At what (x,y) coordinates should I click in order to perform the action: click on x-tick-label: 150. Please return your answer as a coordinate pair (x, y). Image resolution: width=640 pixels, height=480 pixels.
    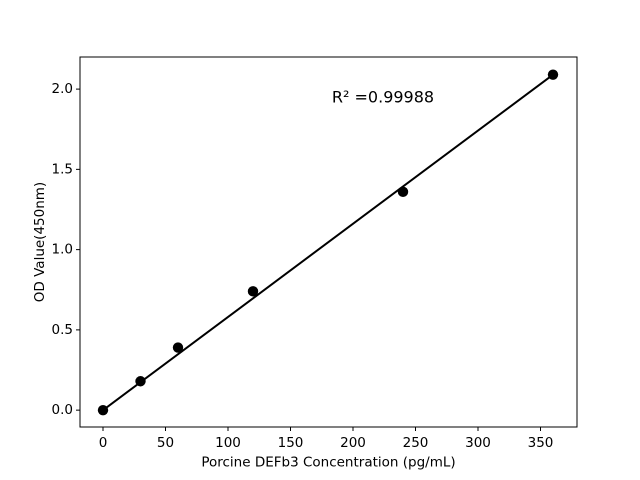
    Looking at the image, I should click on (291, 443).